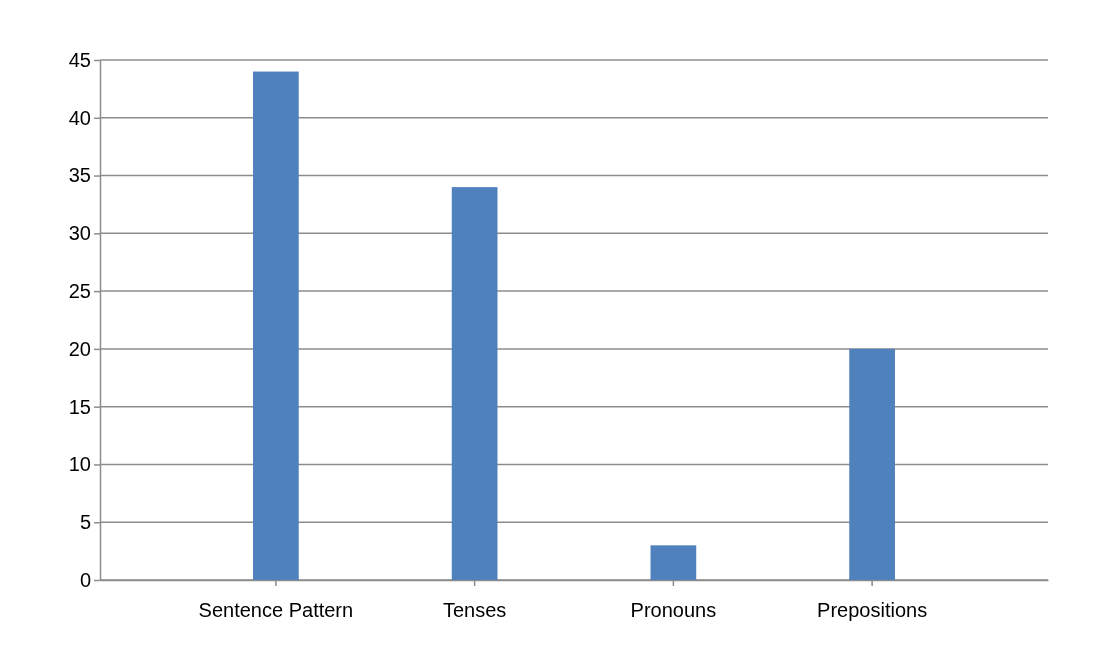  What do you see at coordinates (79, 464) in the screenshot?
I see `y-tick-label: 10` at bounding box center [79, 464].